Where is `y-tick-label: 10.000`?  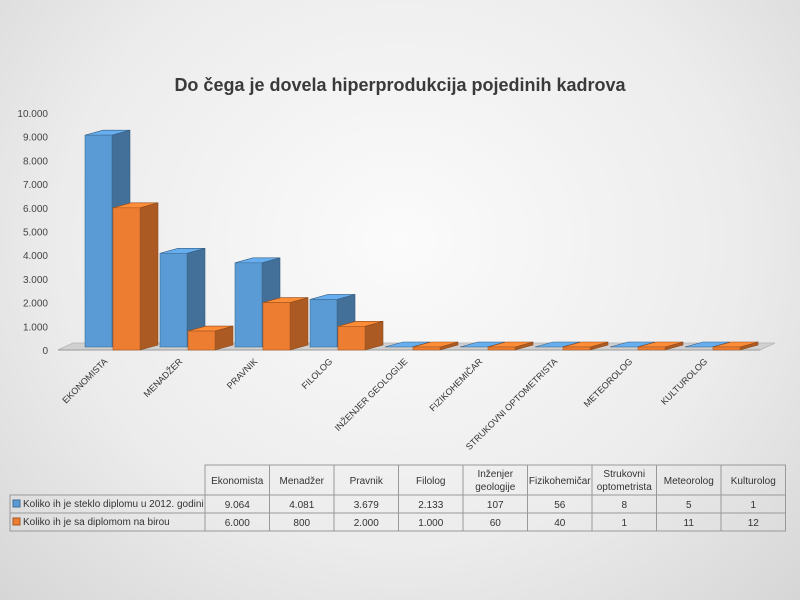 y-tick-label: 10.000 is located at coordinates (32, 114).